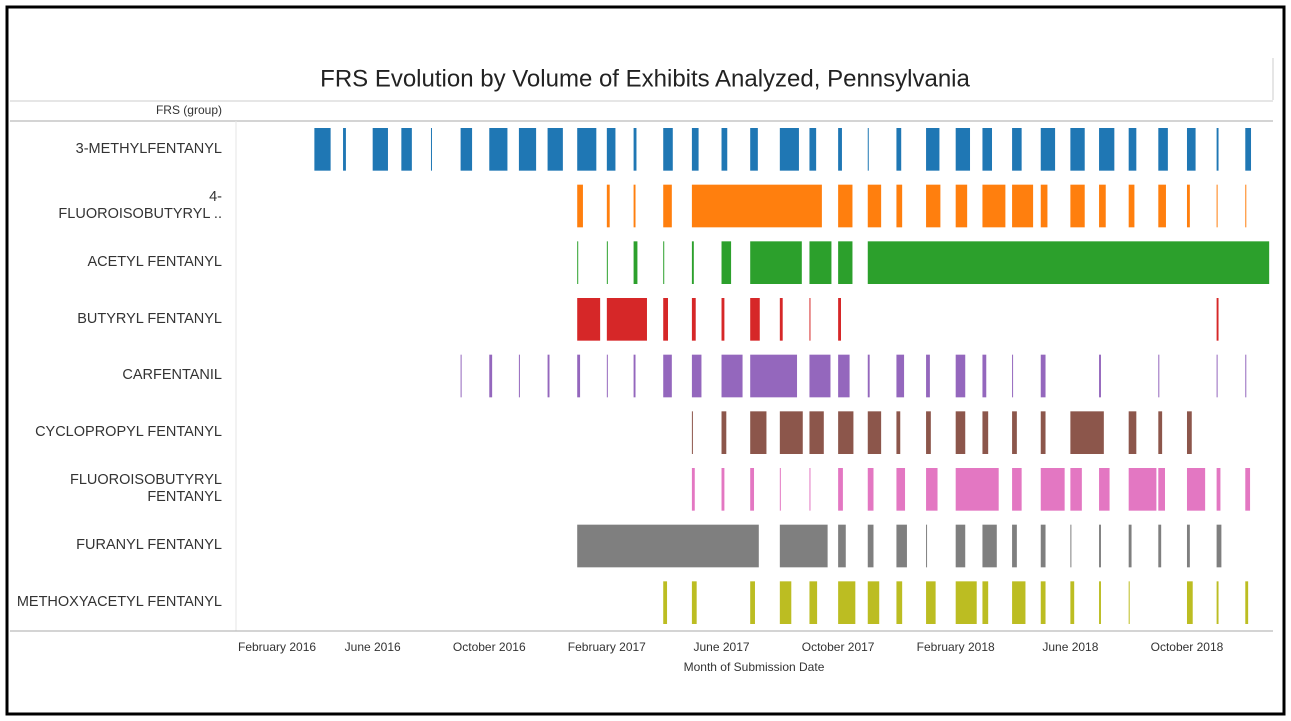  I want to click on row-label: ACETYL FENTANYL, so click(154, 262).